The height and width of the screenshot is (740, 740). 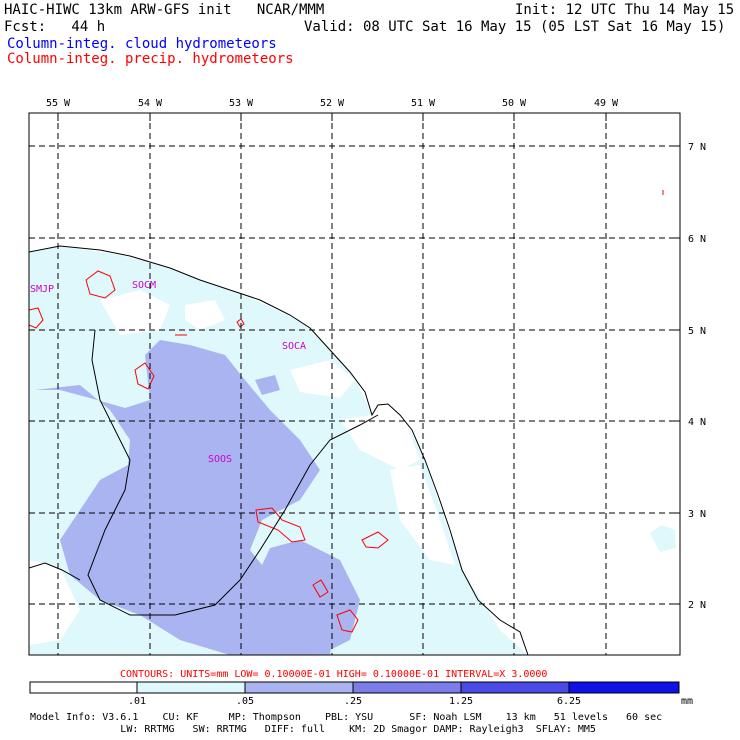 What do you see at coordinates (144, 285) in the screenshot?
I see `station-socm: SOCM` at bounding box center [144, 285].